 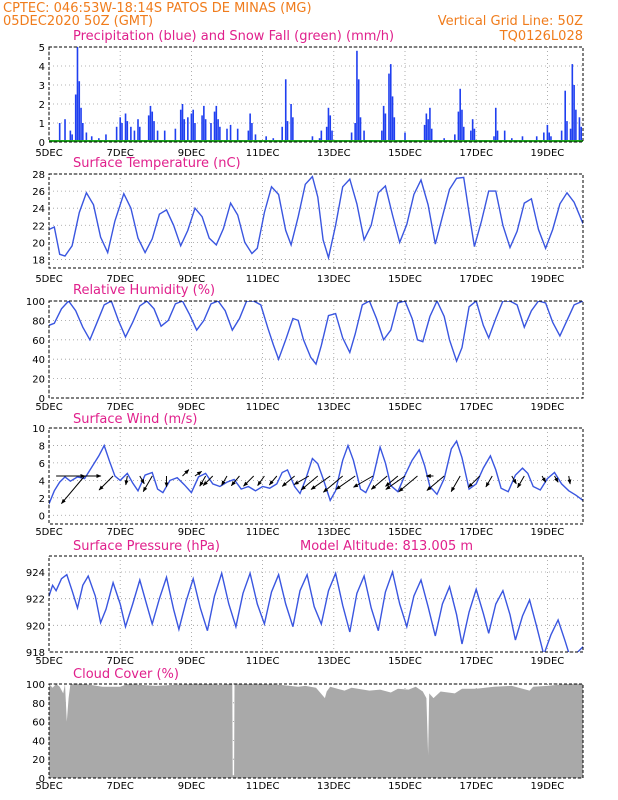 I want to click on pressure-y-tick-label: 922, so click(x=35, y=600).